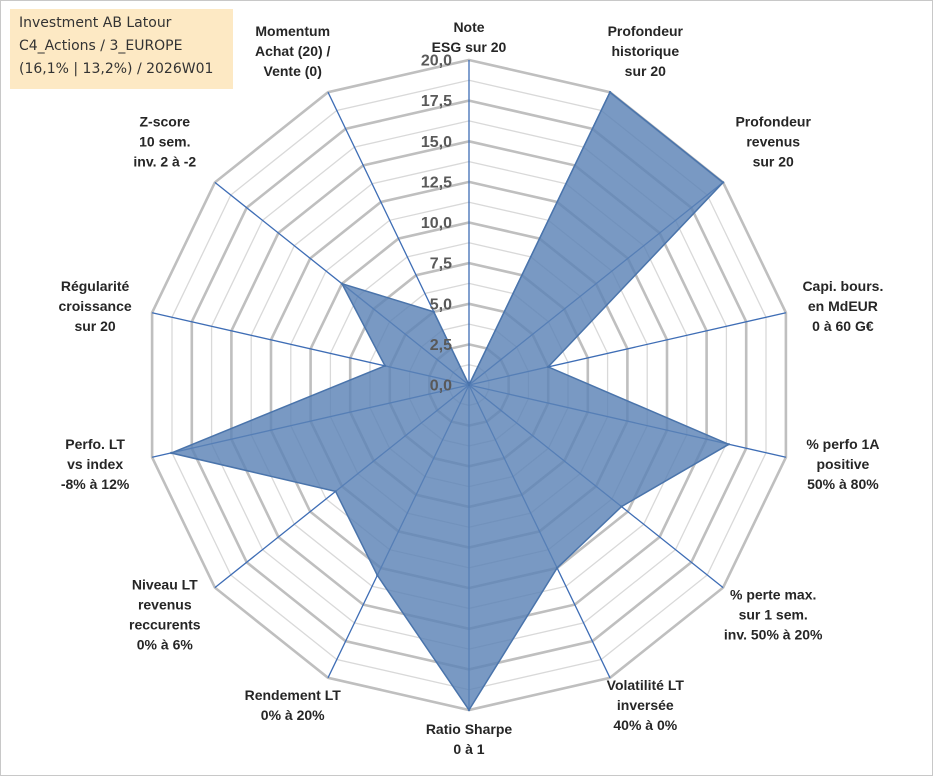  Describe the element at coordinates (95, 23) in the screenshot. I see `info-company-name: Investment AB Latour` at that location.